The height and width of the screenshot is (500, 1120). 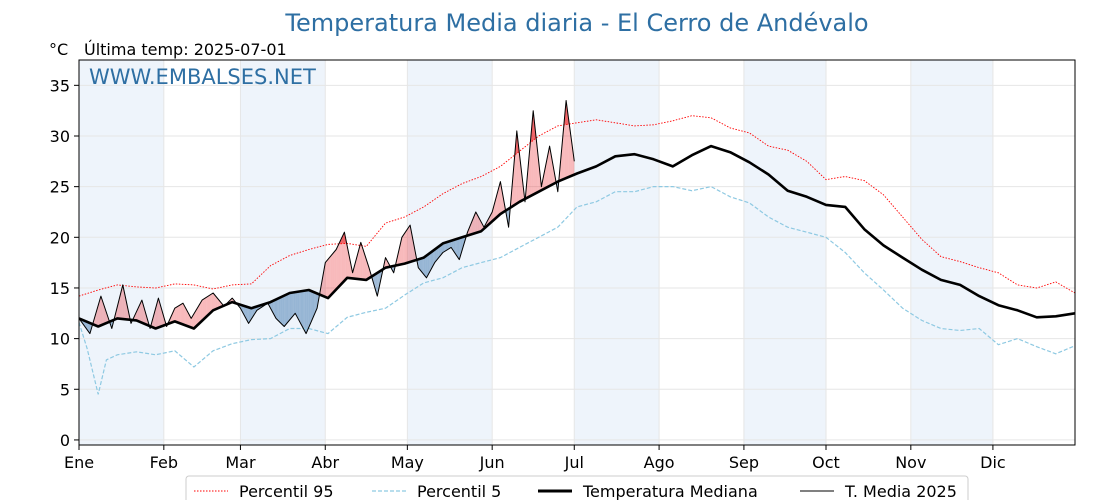 I want to click on y-tick-label: 35, so click(x=60, y=85).